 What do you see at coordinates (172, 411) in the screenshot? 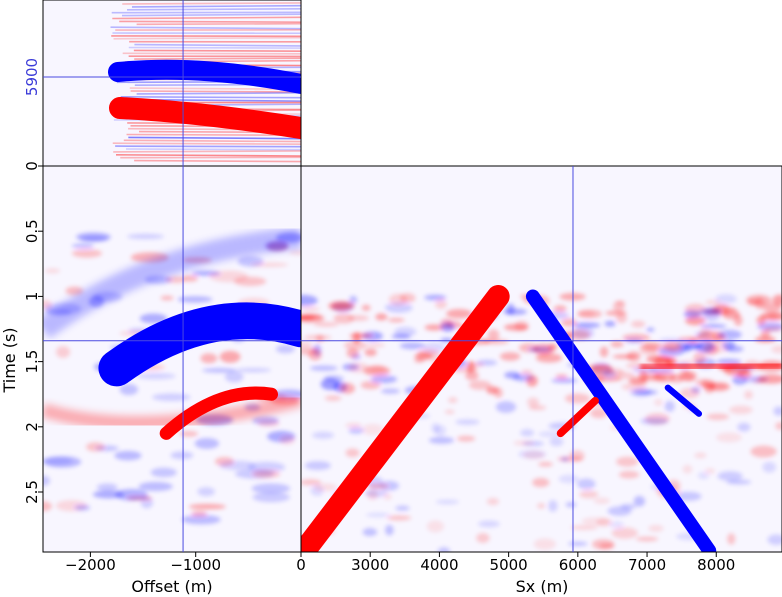
I see `faint-event` at bounding box center [172, 411].